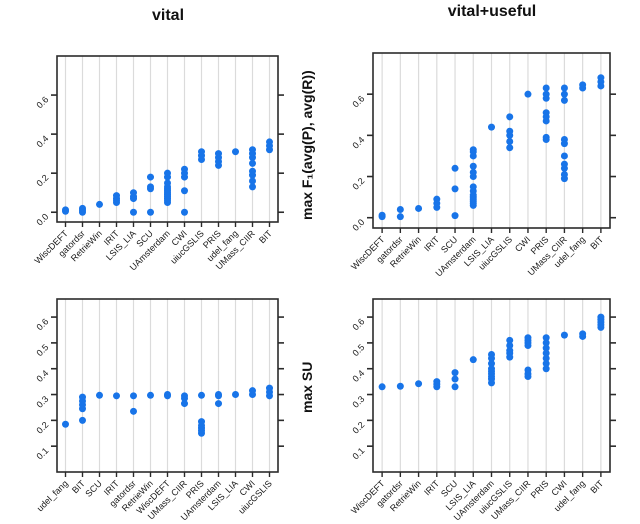 The width and height of the screenshot is (640, 524). Describe the element at coordinates (168, 15) in the screenshot. I see `plot-title-vital: vital` at that location.